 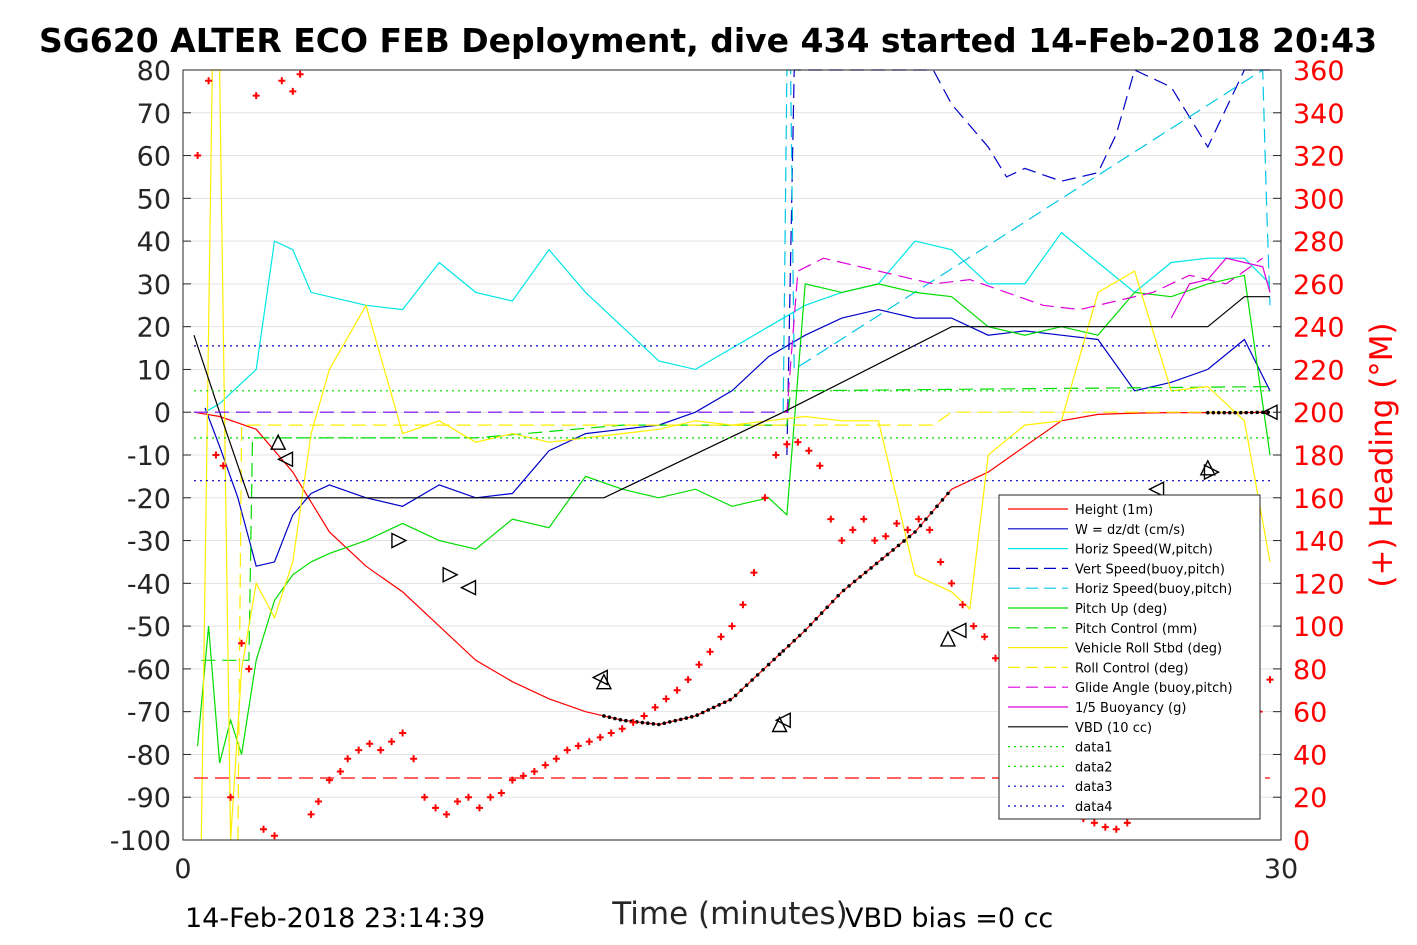 I want to click on legend-label: Vehicle Roll Stbd (deg), so click(x=1148, y=649).